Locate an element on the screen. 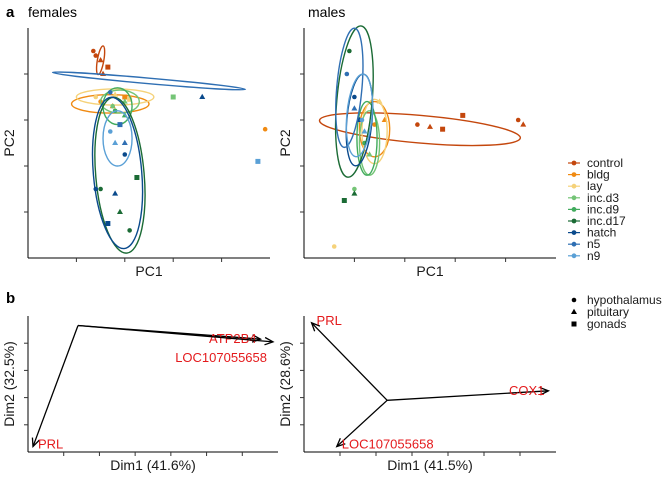 The width and height of the screenshot is (672, 480). ellipse-n5 is located at coordinates (149, 81).